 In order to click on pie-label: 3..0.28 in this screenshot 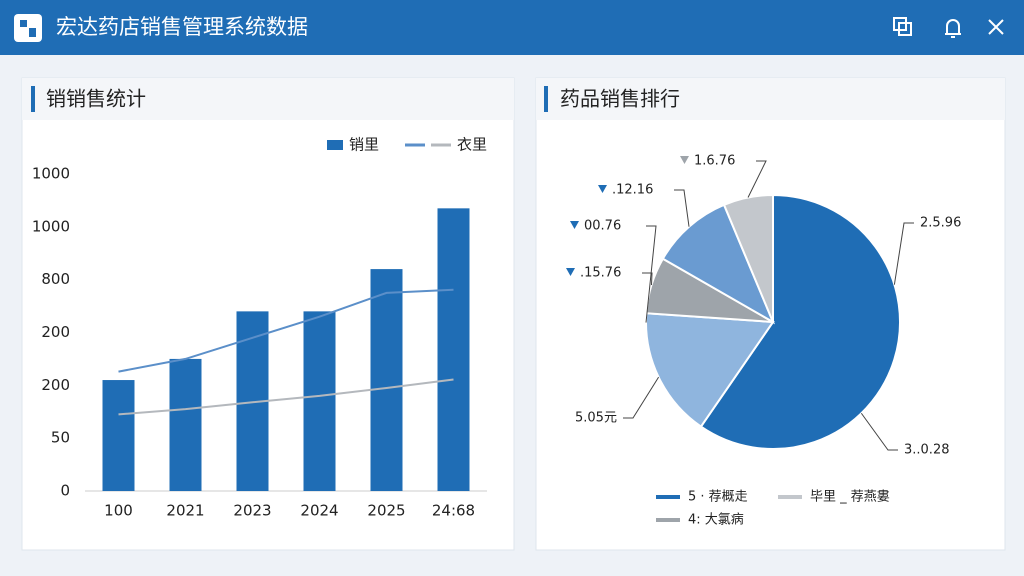, I will do `click(926, 450)`.